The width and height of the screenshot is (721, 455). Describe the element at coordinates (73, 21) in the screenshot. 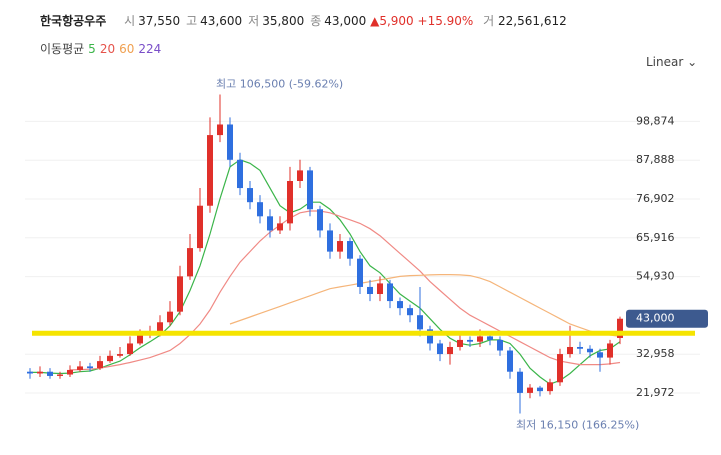

I see `stock-name: 한국항공우주` at that location.